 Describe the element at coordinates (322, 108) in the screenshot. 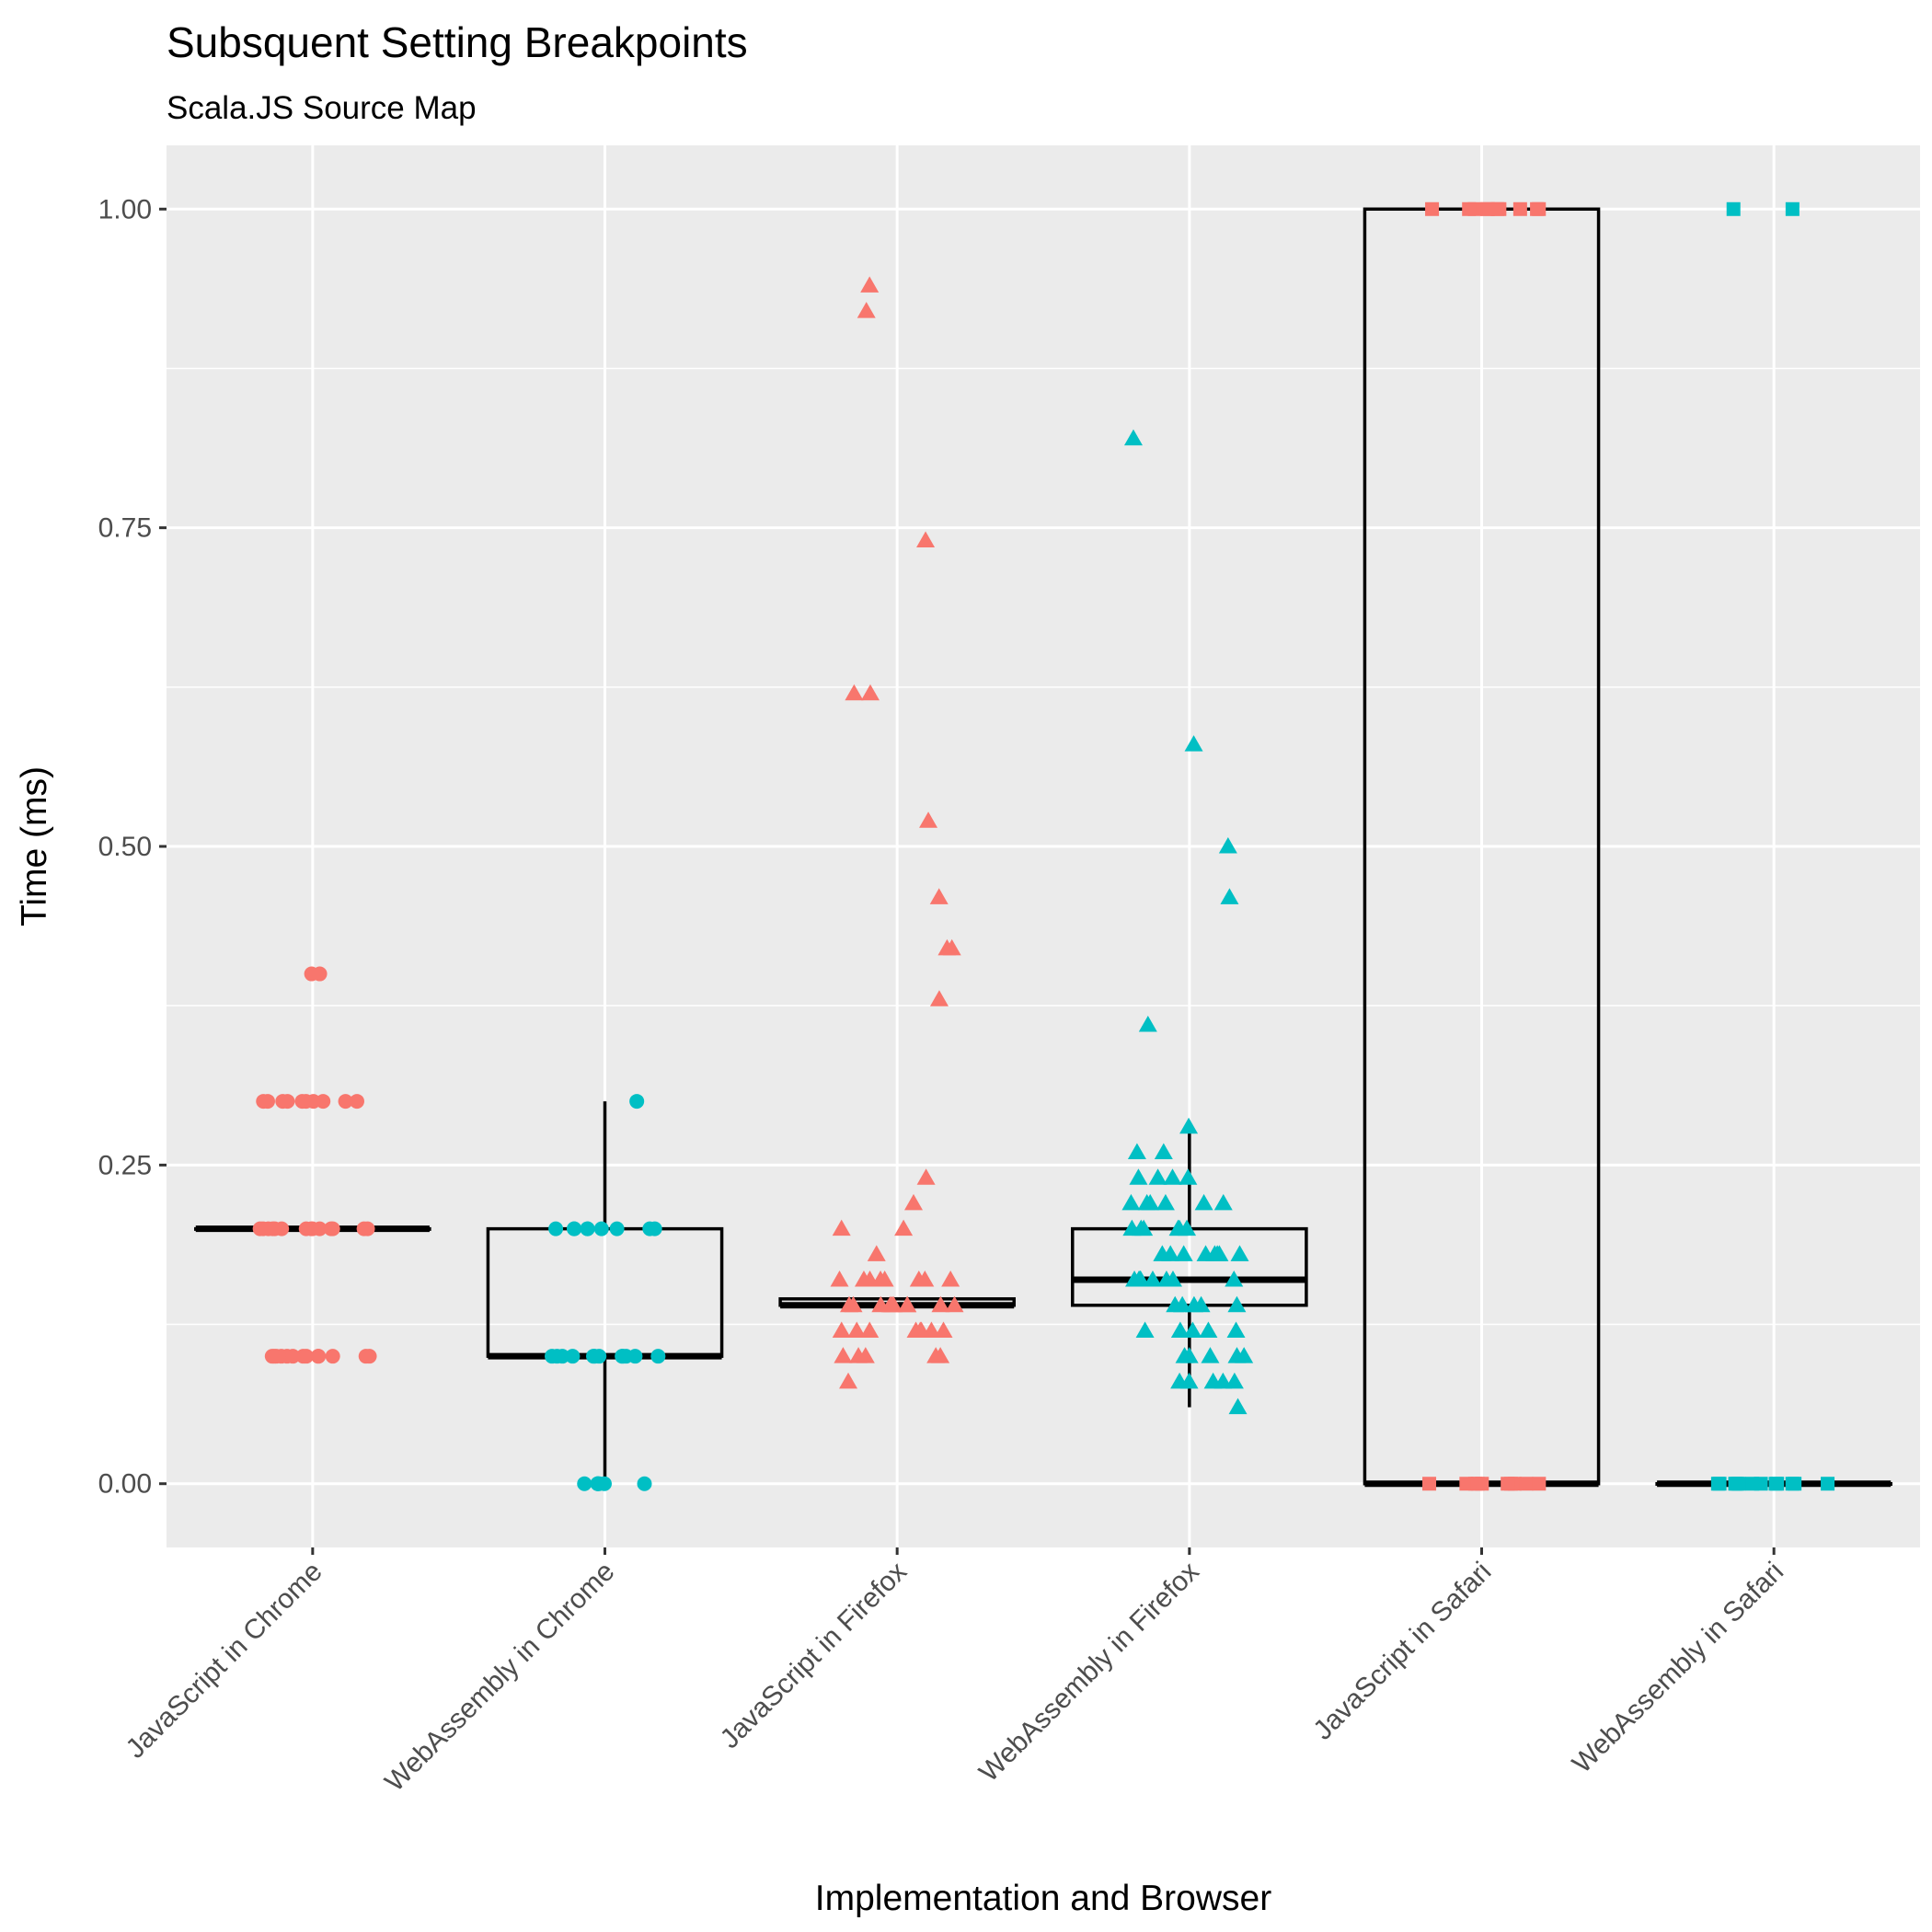

I see `chart-subtitle: Scala.JS Source Map` at that location.